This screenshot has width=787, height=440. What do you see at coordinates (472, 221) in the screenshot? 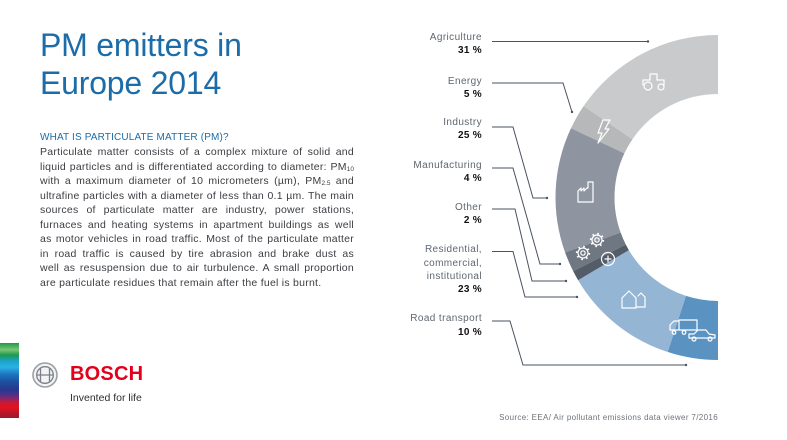
I see `legend-value: 2 %` at bounding box center [472, 221].